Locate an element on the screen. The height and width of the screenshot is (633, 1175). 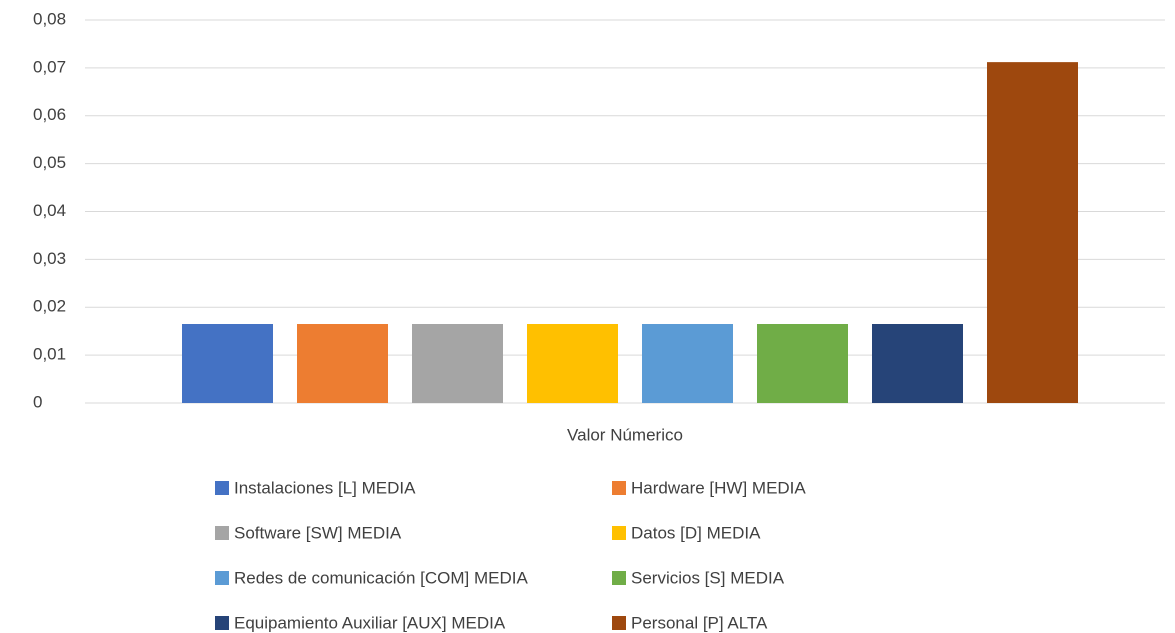
legend-label: Servicios [S] MEDIA is located at coordinates (708, 577).